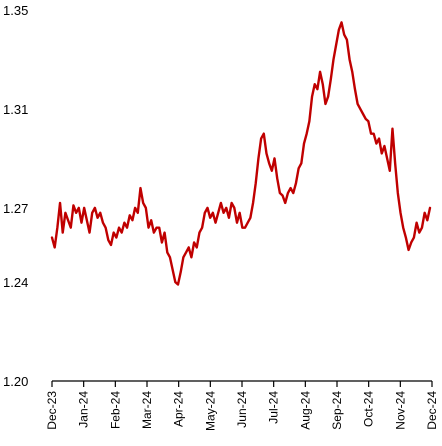 The image size is (442, 446). What do you see at coordinates (15, 196) in the screenshot?
I see `y-axis-ticks: 1.20 1.24 1.27 1.31 1.35` at bounding box center [15, 196].